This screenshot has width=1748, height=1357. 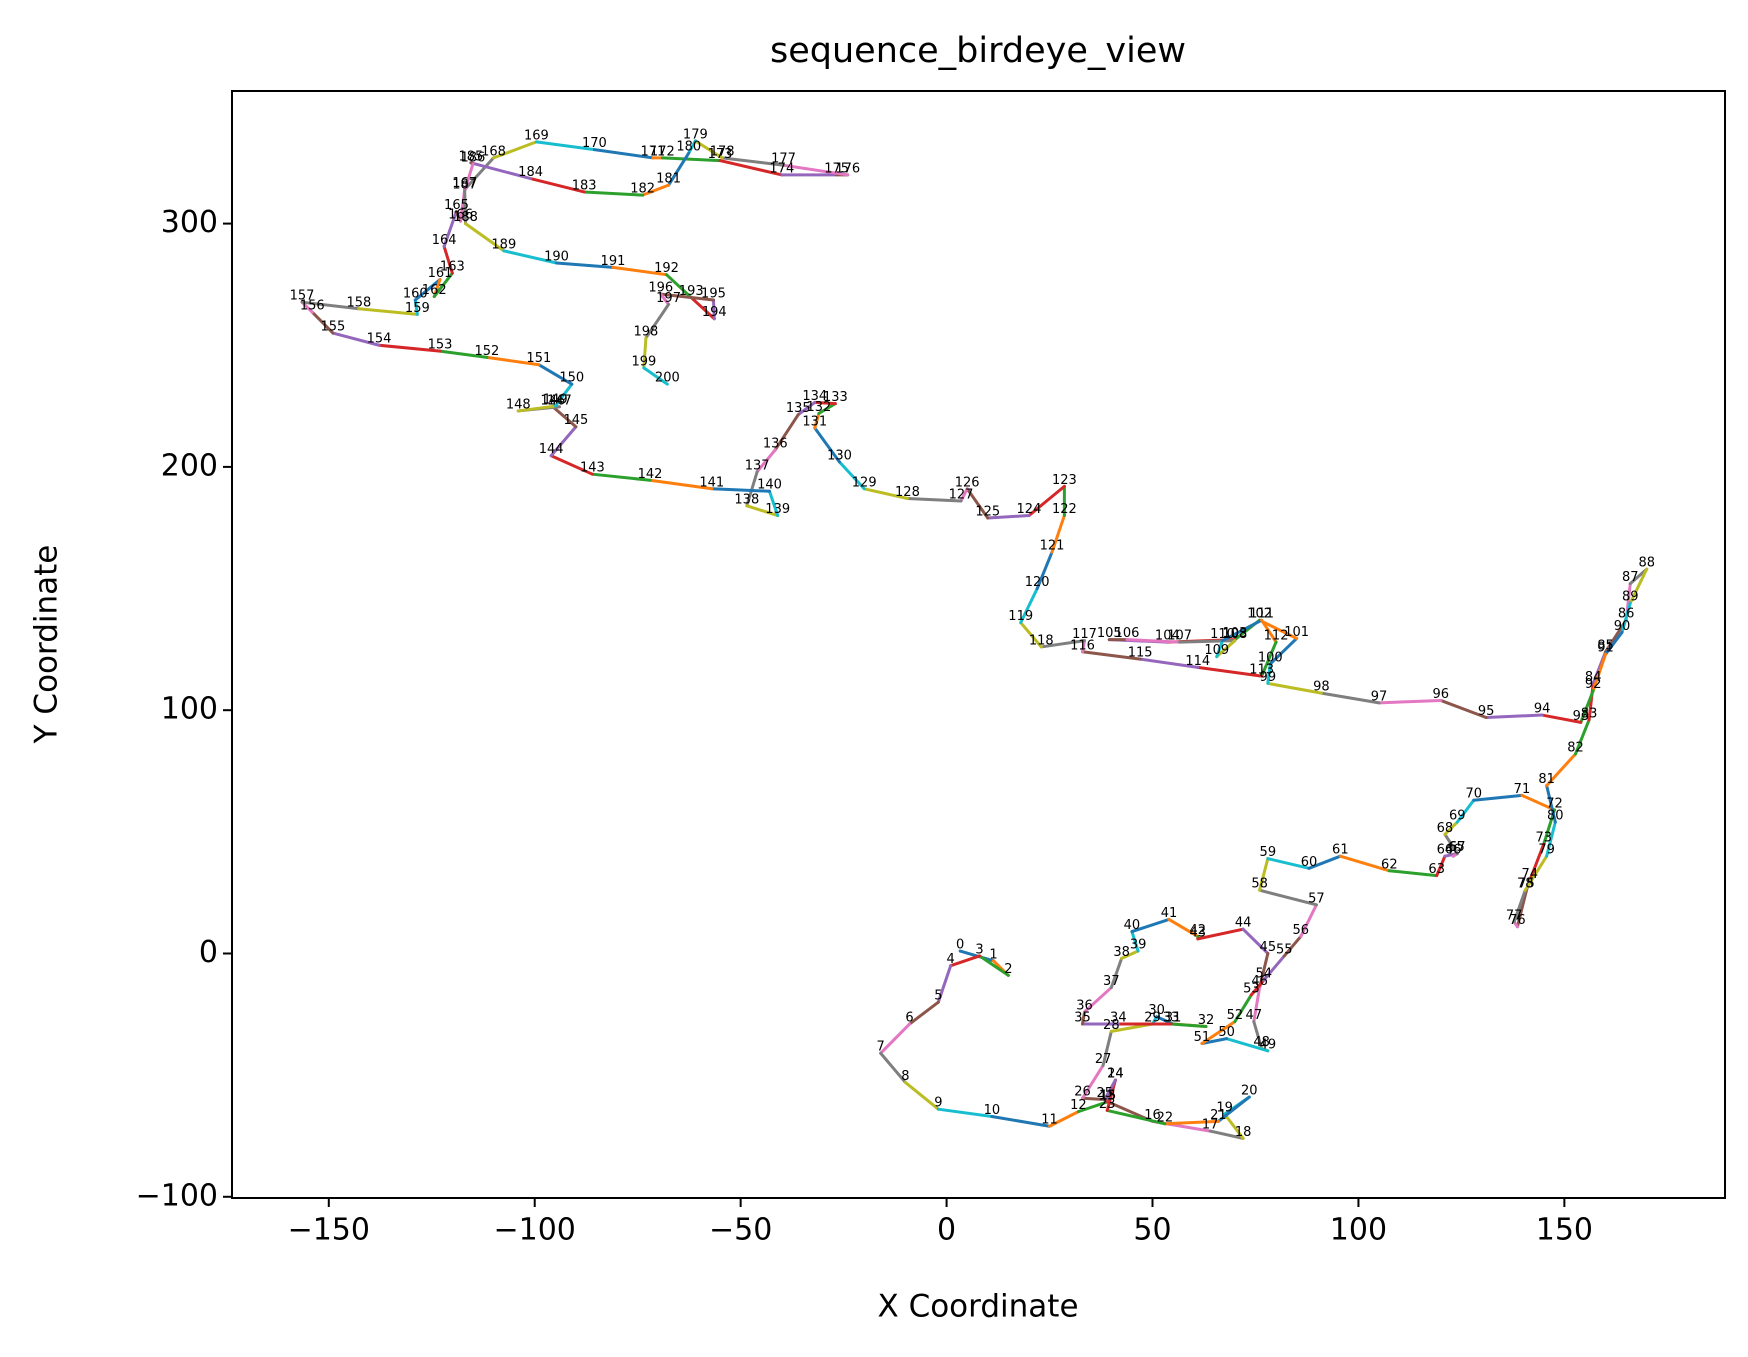 I want to click on point-label: 12, so click(x=1078, y=1105).